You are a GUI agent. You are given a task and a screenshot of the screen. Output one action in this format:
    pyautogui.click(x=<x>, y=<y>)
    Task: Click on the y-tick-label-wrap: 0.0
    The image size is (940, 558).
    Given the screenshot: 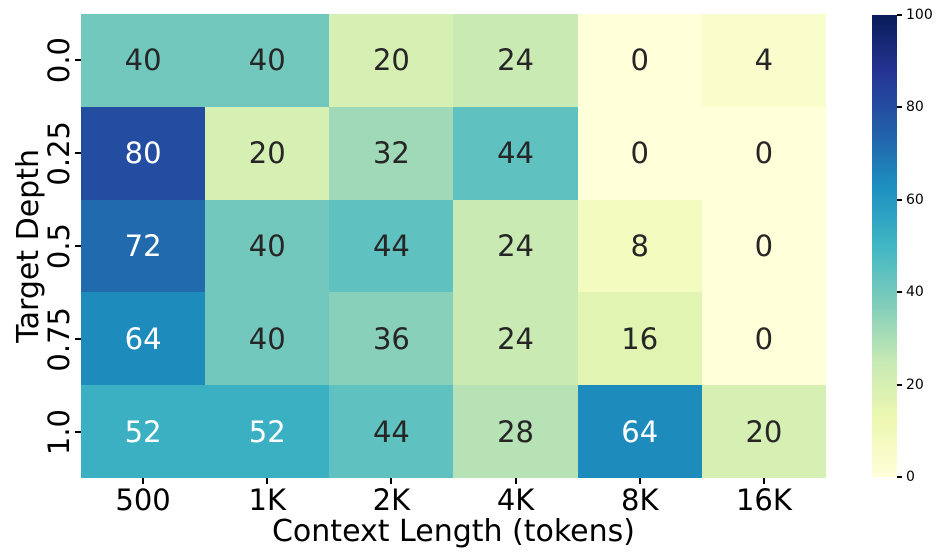 What is the action you would take?
    pyautogui.click(x=59, y=60)
    